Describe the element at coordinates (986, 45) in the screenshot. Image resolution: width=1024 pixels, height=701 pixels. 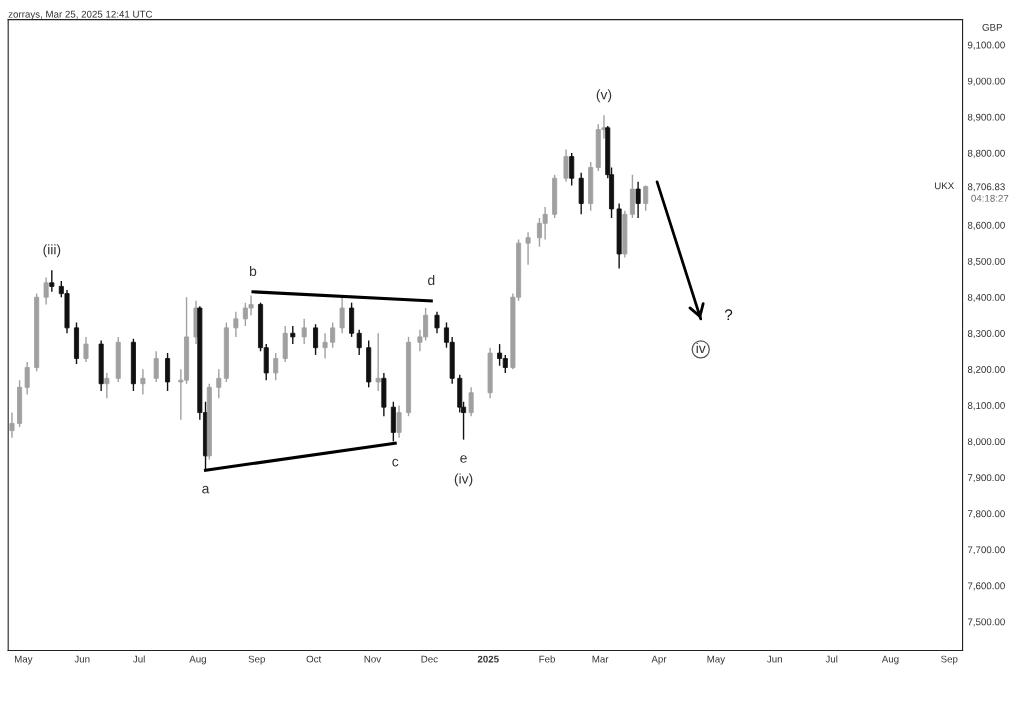
I see `y-tick-label: 9,100.00` at that location.